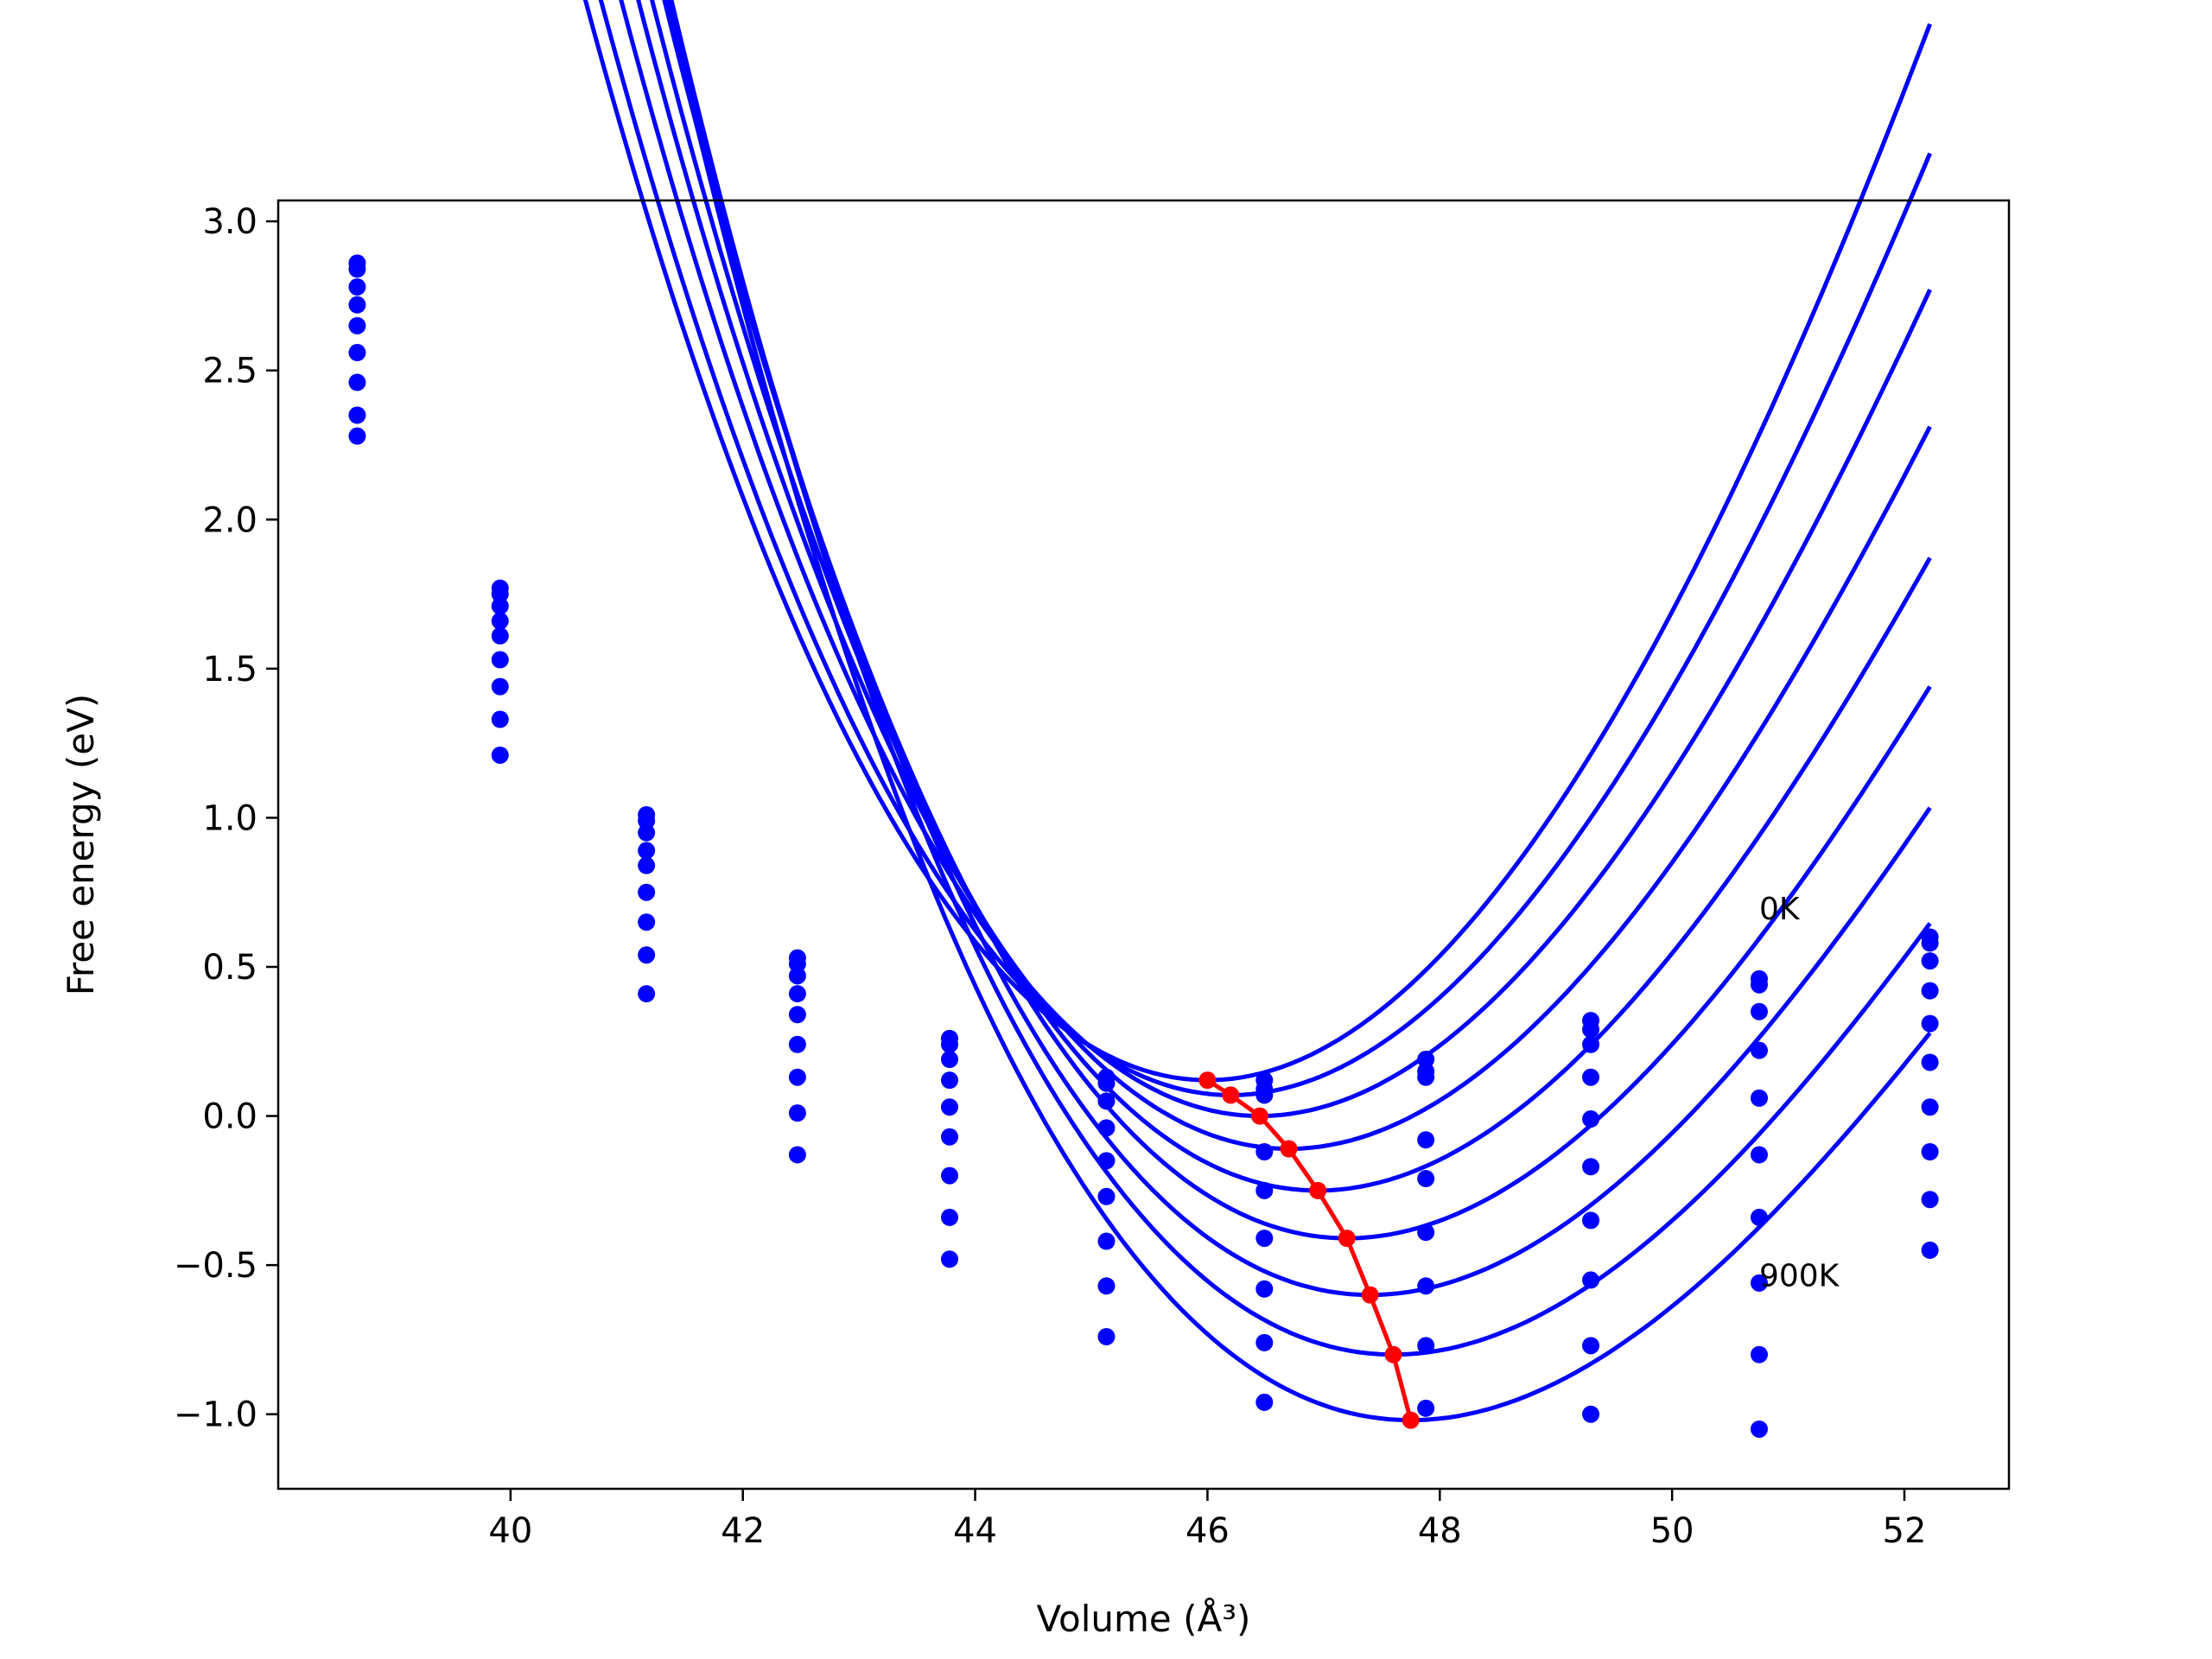  What do you see at coordinates (1905, 1531) in the screenshot?
I see `x-tick-label: 52` at bounding box center [1905, 1531].